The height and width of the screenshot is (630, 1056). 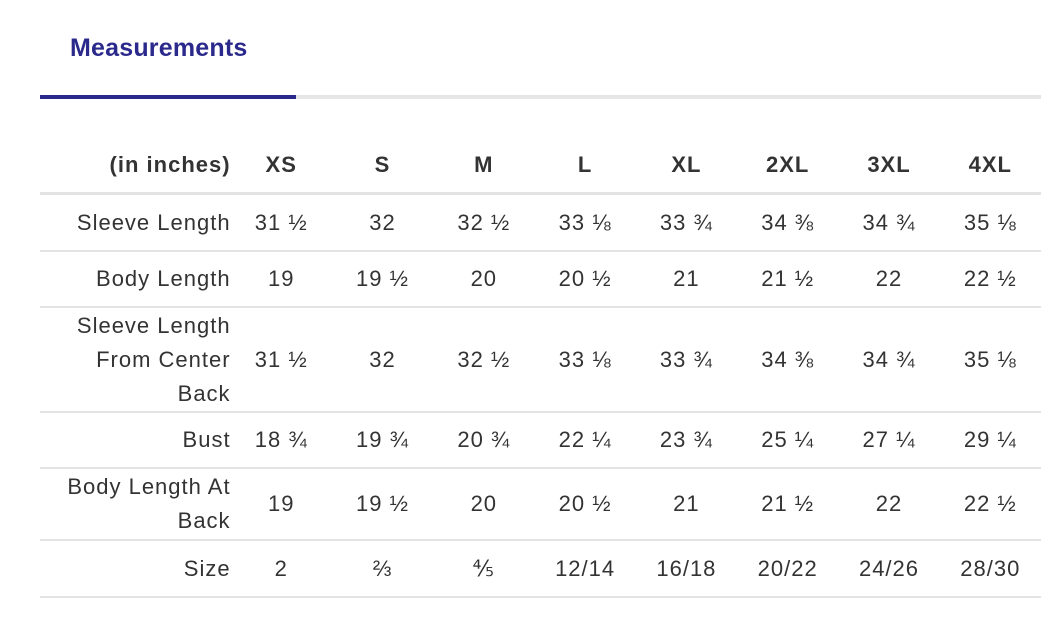 What do you see at coordinates (585, 440) in the screenshot?
I see `table-cell: 22 ¼` at bounding box center [585, 440].